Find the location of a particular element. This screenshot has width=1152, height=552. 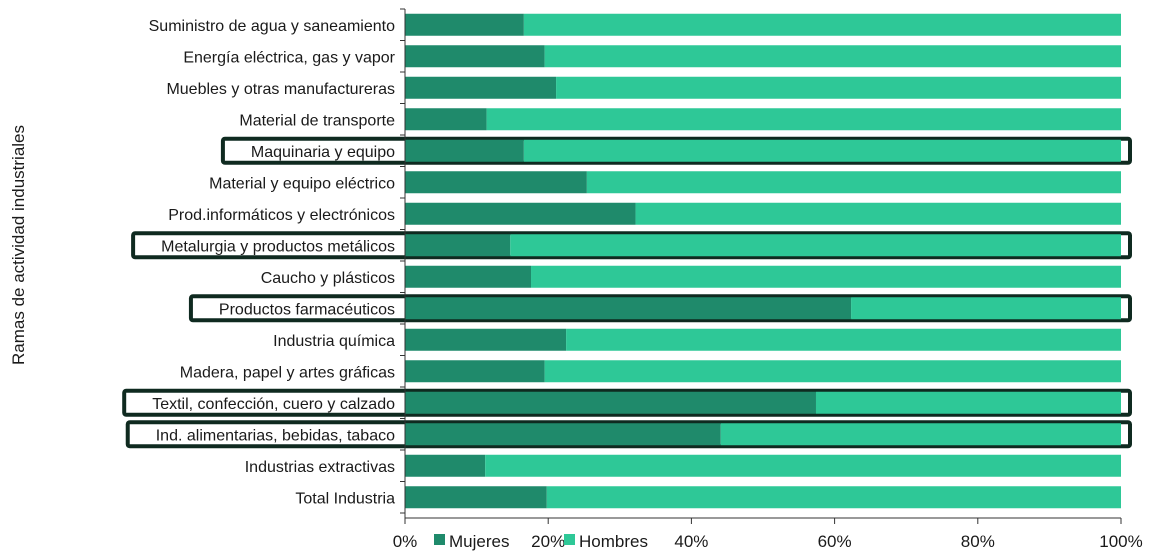

x-tick-label: 40% is located at coordinates (691, 541).